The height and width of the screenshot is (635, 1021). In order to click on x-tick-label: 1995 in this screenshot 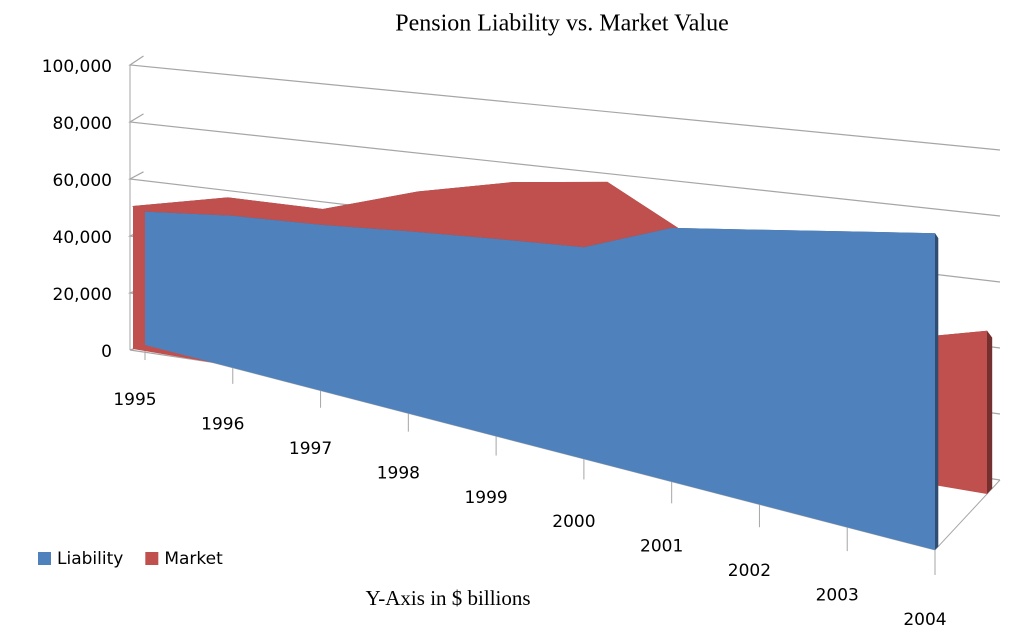, I will do `click(134, 400)`.